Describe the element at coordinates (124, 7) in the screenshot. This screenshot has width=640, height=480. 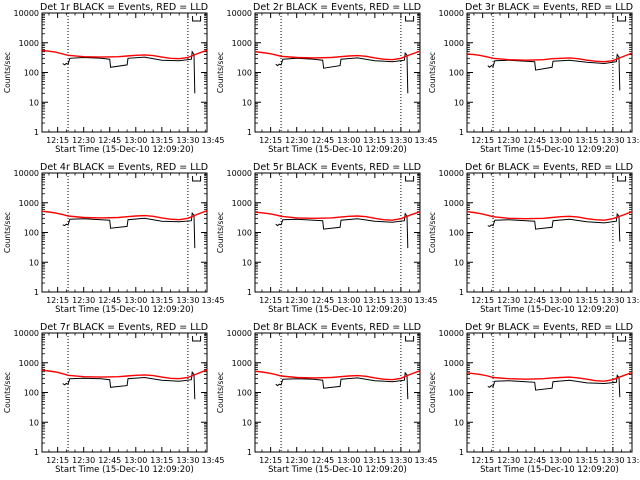
I see `panel-title: Det 1r BLACK = Events, RED = LLD` at that location.